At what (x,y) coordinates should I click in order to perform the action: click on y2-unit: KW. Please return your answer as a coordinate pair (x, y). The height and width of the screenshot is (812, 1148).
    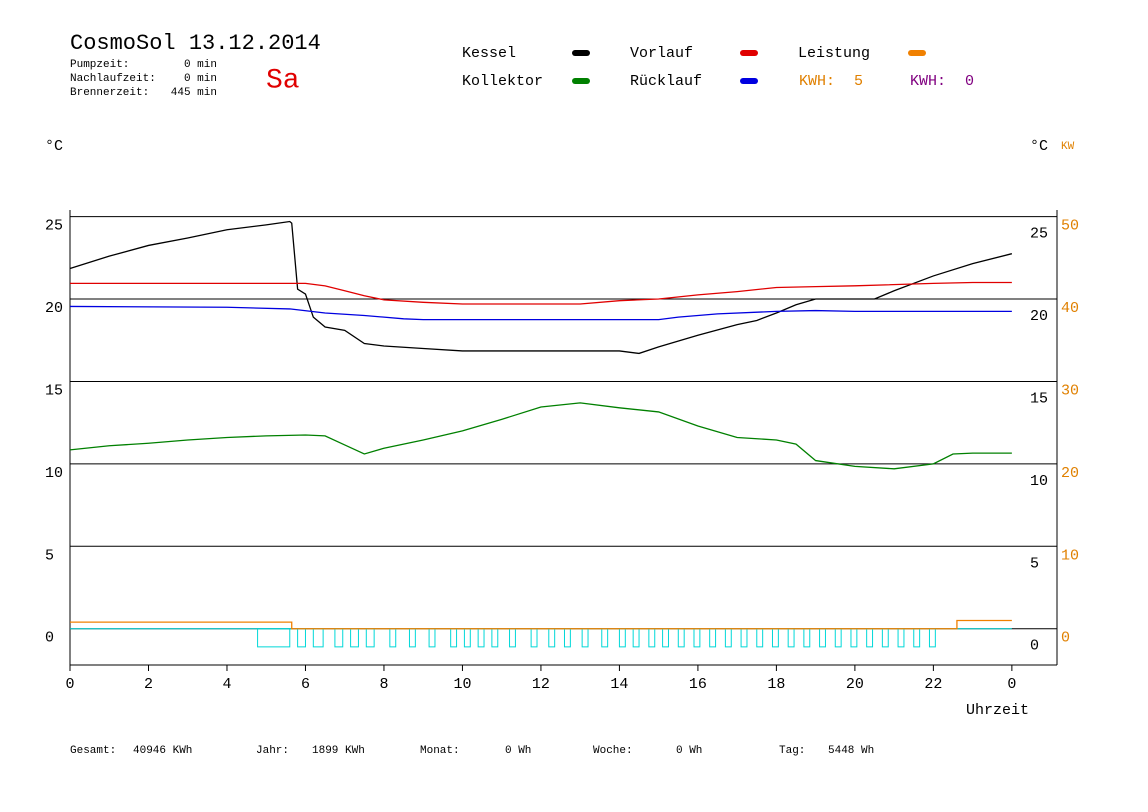
    Looking at the image, I should click on (1068, 147).